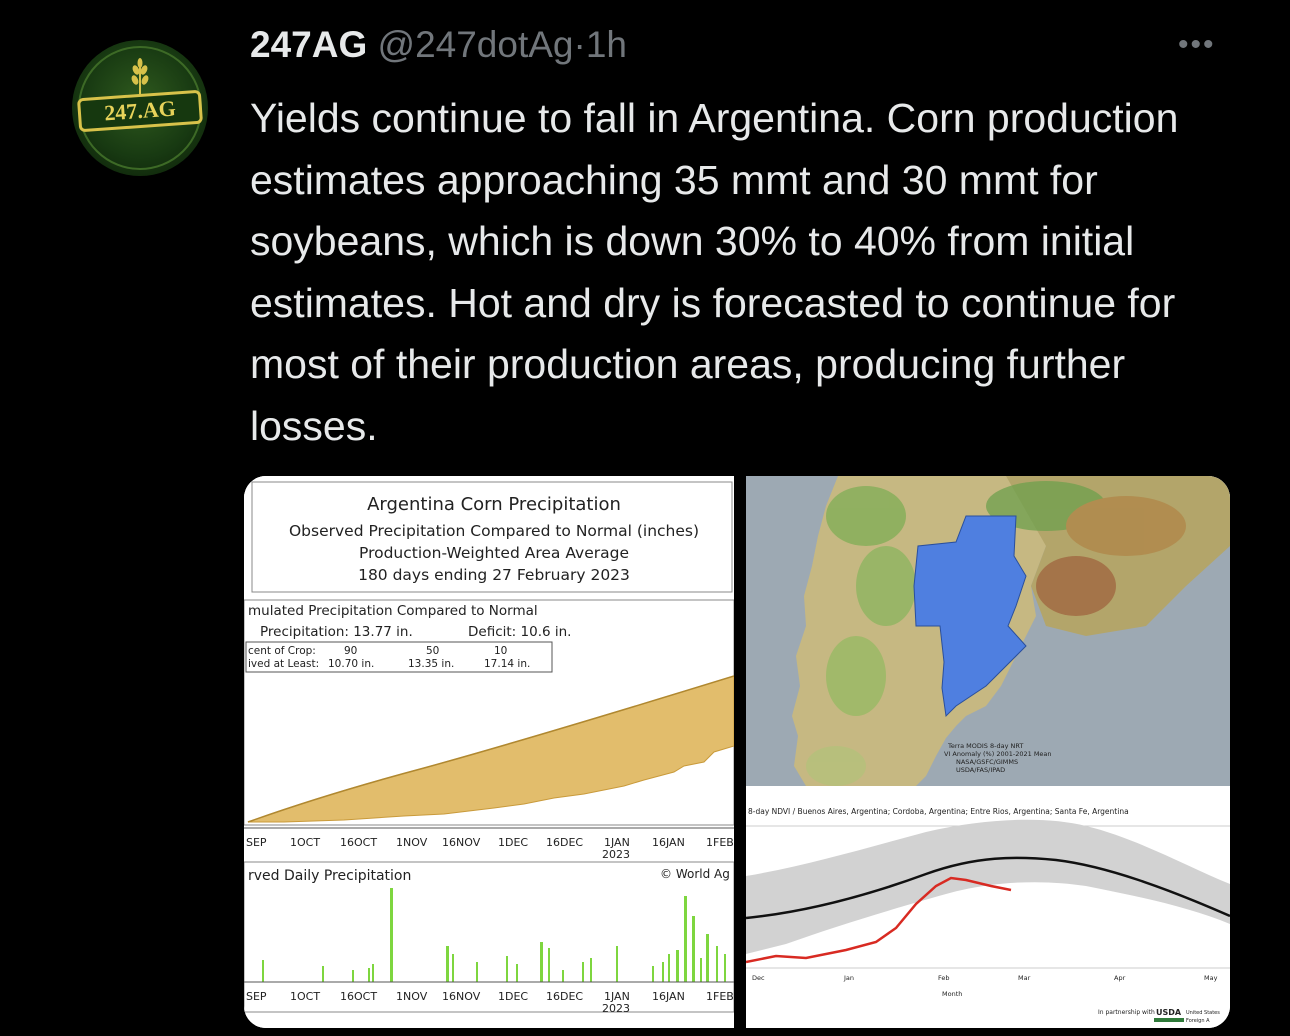  I want to click on partner-sub-2: Foreign A, so click(1198, 1021).